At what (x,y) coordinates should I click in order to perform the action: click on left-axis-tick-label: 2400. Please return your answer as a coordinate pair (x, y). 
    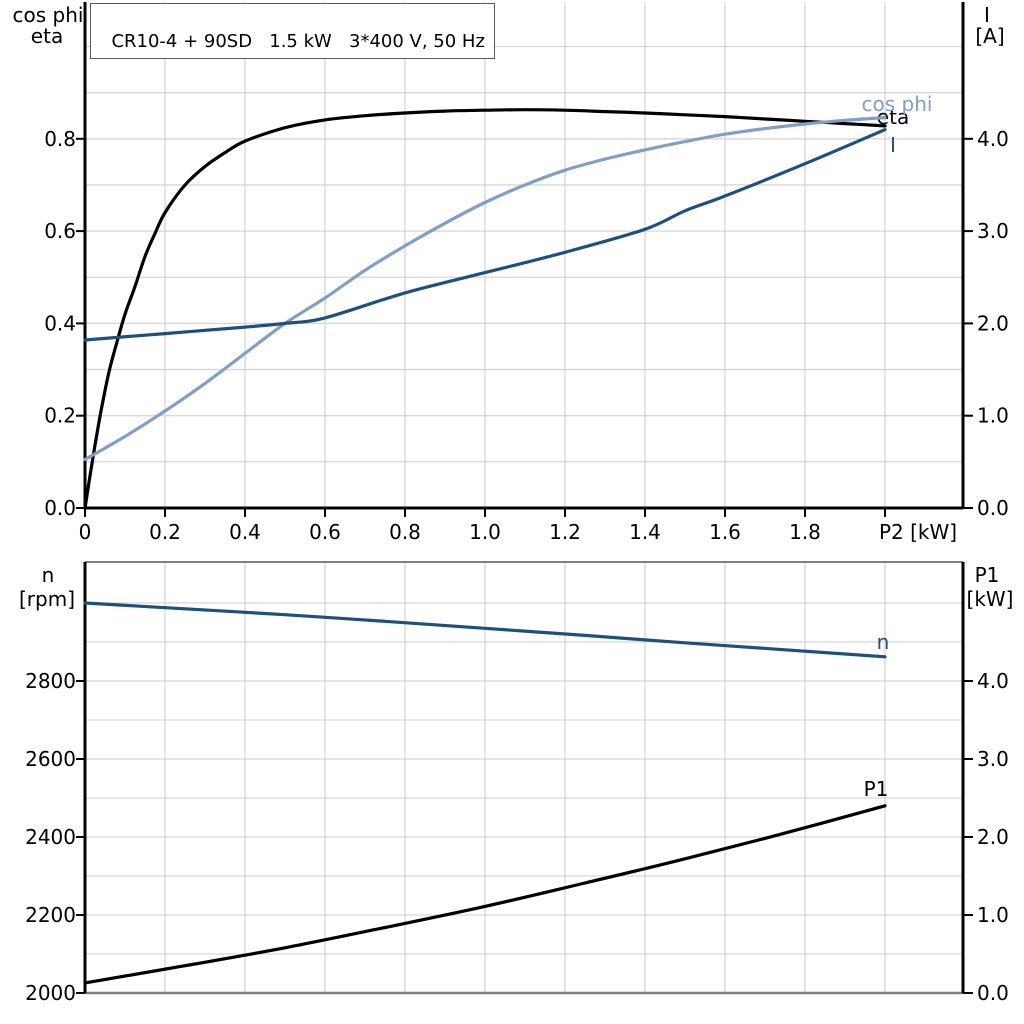
    Looking at the image, I should click on (50, 837).